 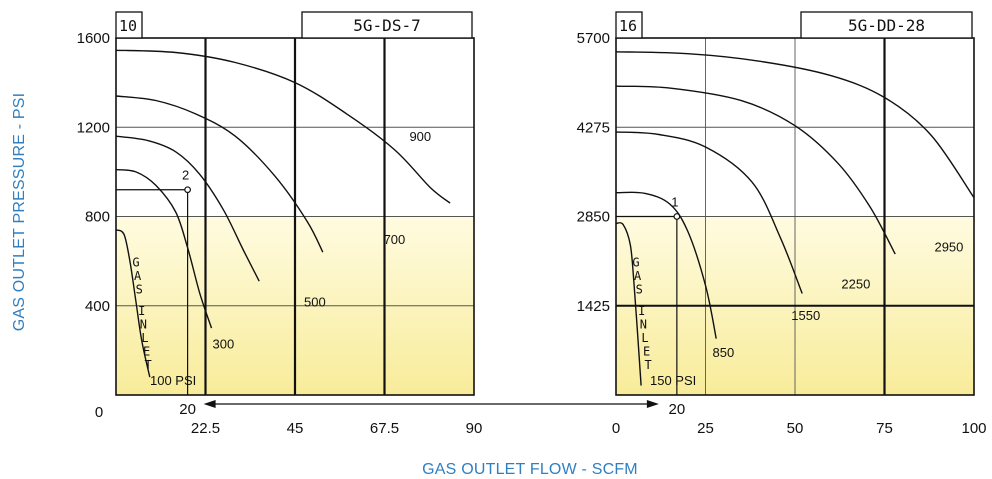 I want to click on model-label: 5G-DD-28, so click(x=886, y=25).